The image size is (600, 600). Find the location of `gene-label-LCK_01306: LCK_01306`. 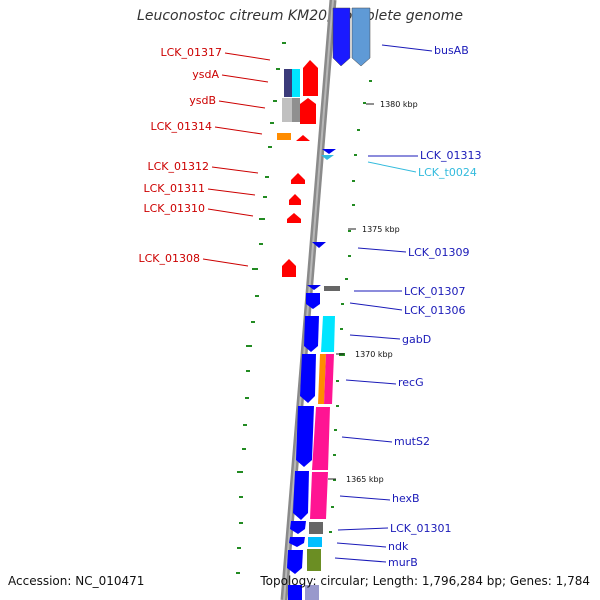

gene-label-LCK_01306: LCK_01306 is located at coordinates (435, 310).